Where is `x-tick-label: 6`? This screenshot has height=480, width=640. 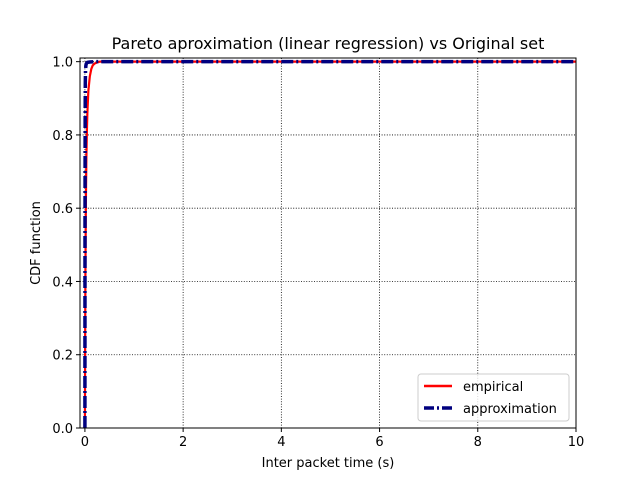 x-tick-label: 6 is located at coordinates (379, 442).